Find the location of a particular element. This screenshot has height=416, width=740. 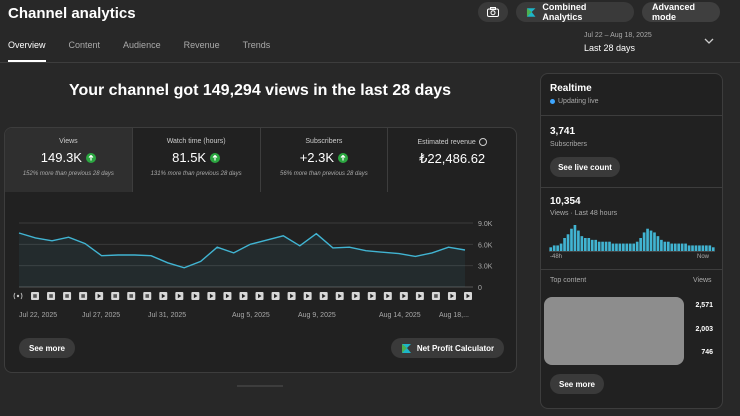

date-range-picker: Jul 22 – Aug 18, 2025 Last 28 days is located at coordinates (618, 42).